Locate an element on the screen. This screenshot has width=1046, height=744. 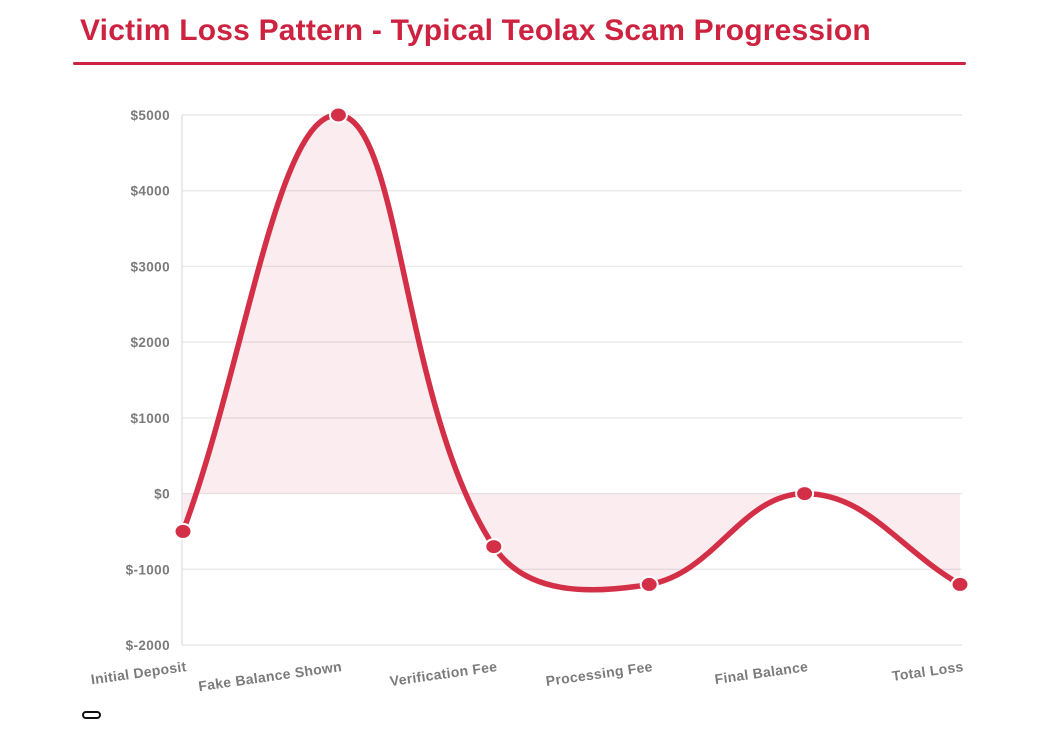
title-underline is located at coordinates (519, 63).